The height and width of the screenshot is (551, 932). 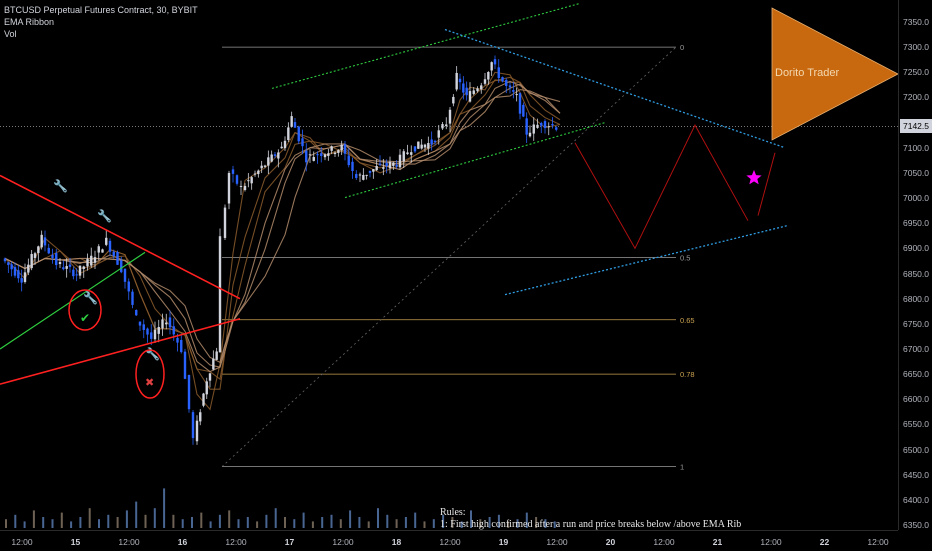 What do you see at coordinates (916, 273) in the screenshot?
I see `price-tick-label: 6850.0` at bounding box center [916, 273].